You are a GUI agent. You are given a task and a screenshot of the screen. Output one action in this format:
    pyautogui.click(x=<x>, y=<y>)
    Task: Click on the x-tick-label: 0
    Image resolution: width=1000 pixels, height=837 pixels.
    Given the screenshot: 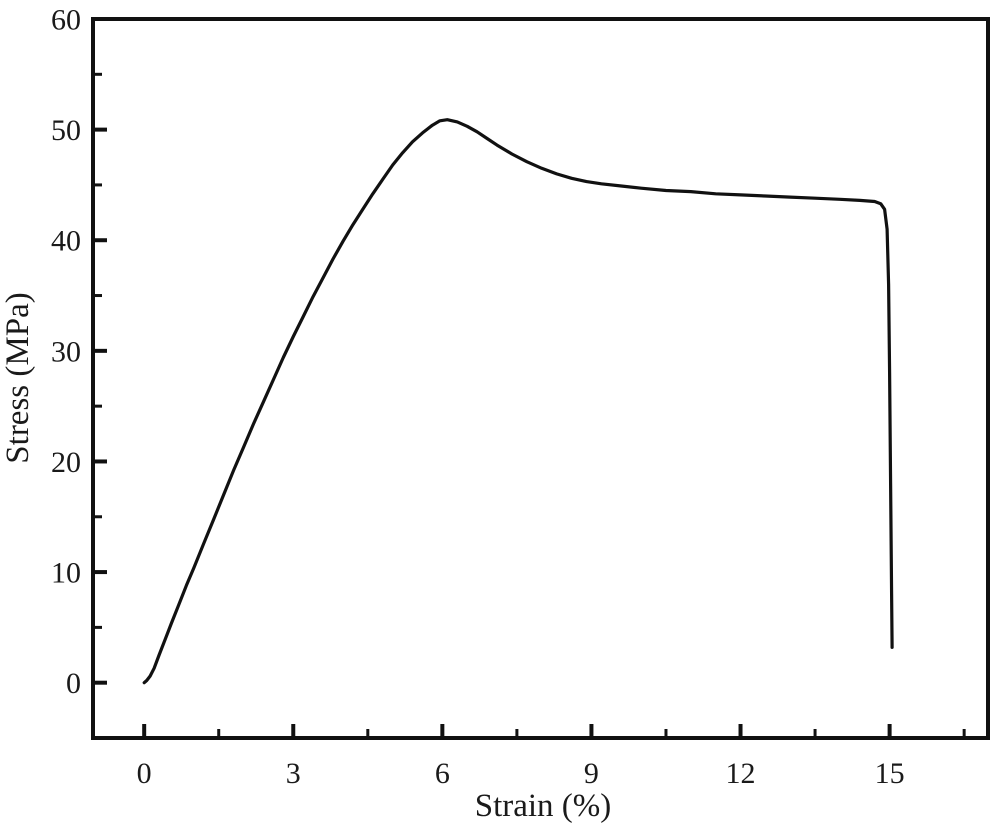 What is the action you would take?
    pyautogui.click(x=144, y=773)
    